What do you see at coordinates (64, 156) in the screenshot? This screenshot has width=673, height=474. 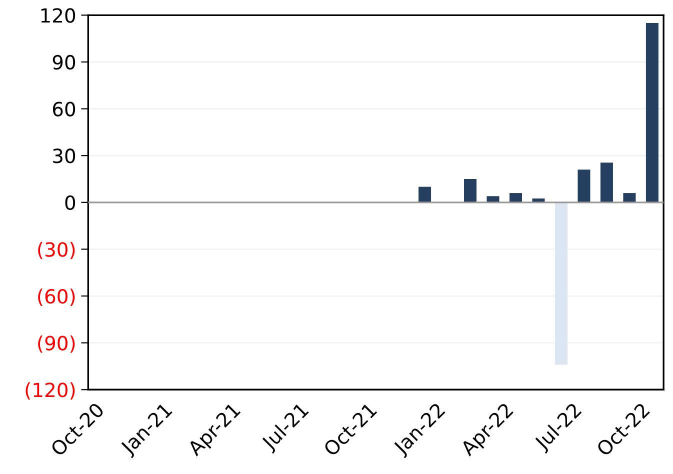 I see `y-tick-label: 30` at bounding box center [64, 156].